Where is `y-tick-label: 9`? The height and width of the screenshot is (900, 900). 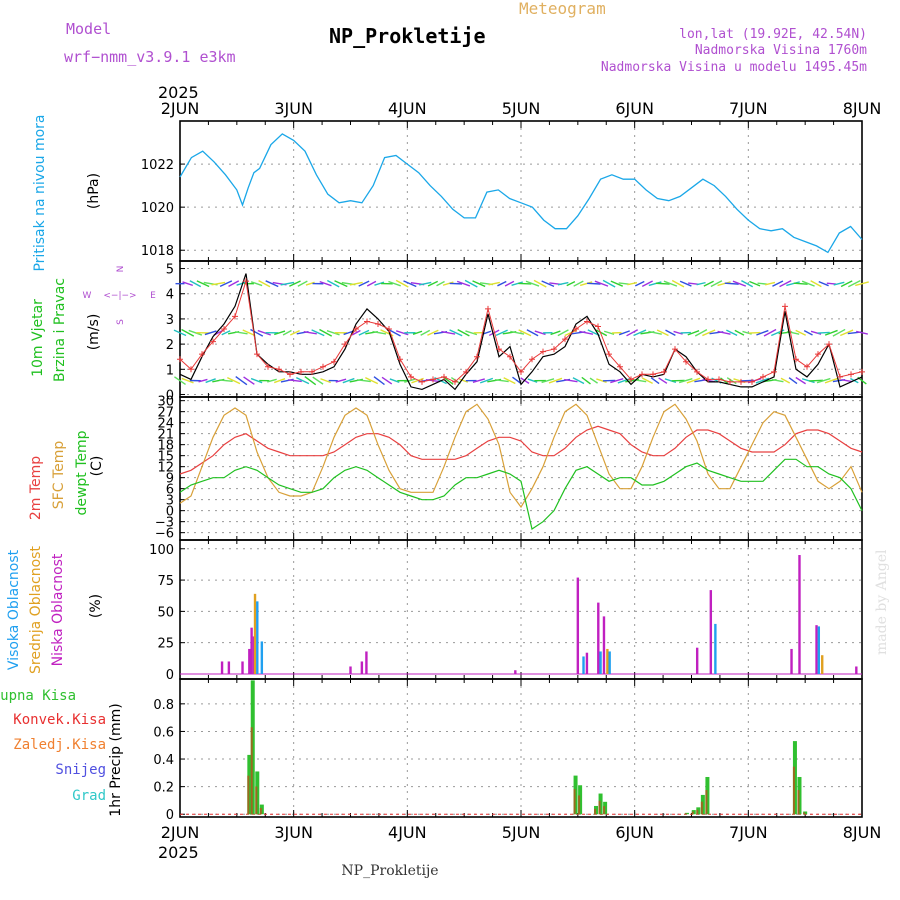
y-tick-label: 9 is located at coordinates (170, 479).